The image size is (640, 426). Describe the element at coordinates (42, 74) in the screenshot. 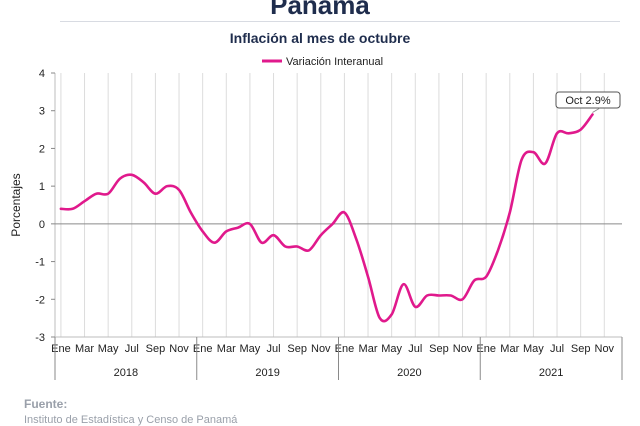

I see `y-tick-label: 4` at that location.